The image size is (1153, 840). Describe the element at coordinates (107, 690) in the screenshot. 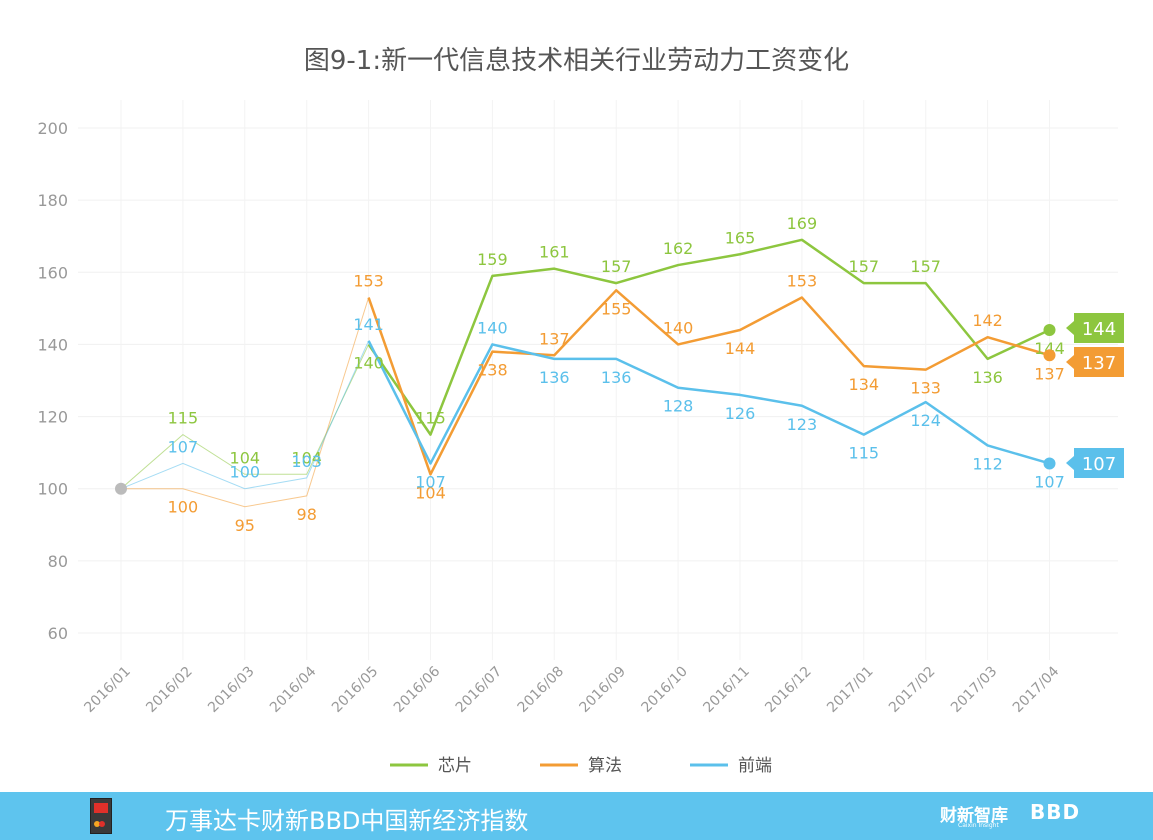

I see `x-tick-label: 2016/01` at that location.